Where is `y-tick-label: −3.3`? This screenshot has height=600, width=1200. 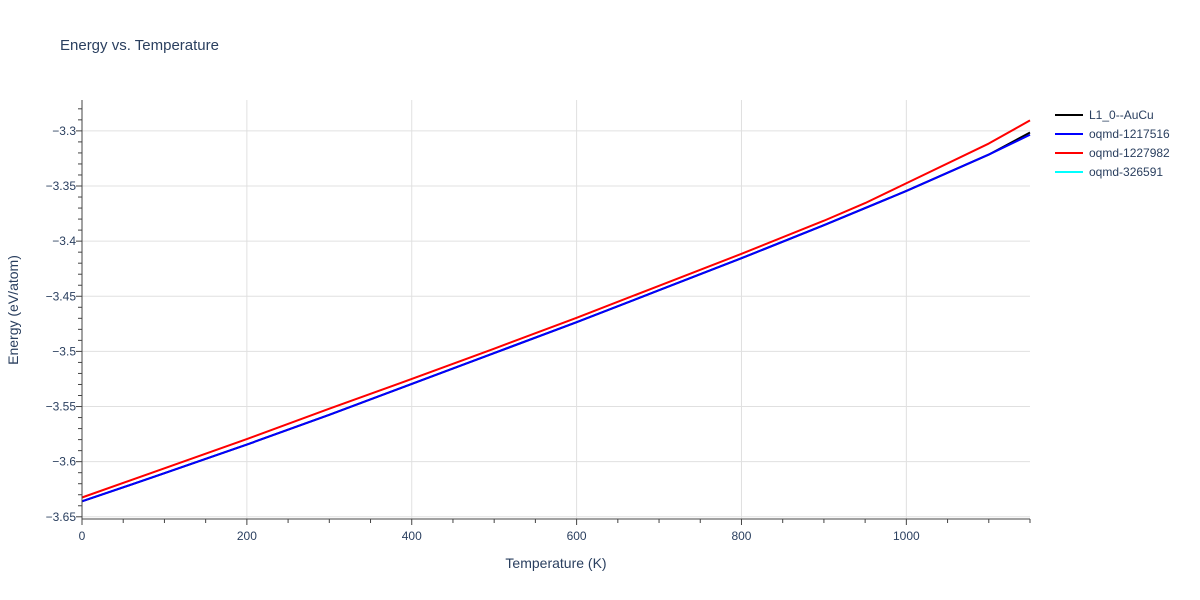 y-tick-label: −3.3 is located at coordinates (64, 131).